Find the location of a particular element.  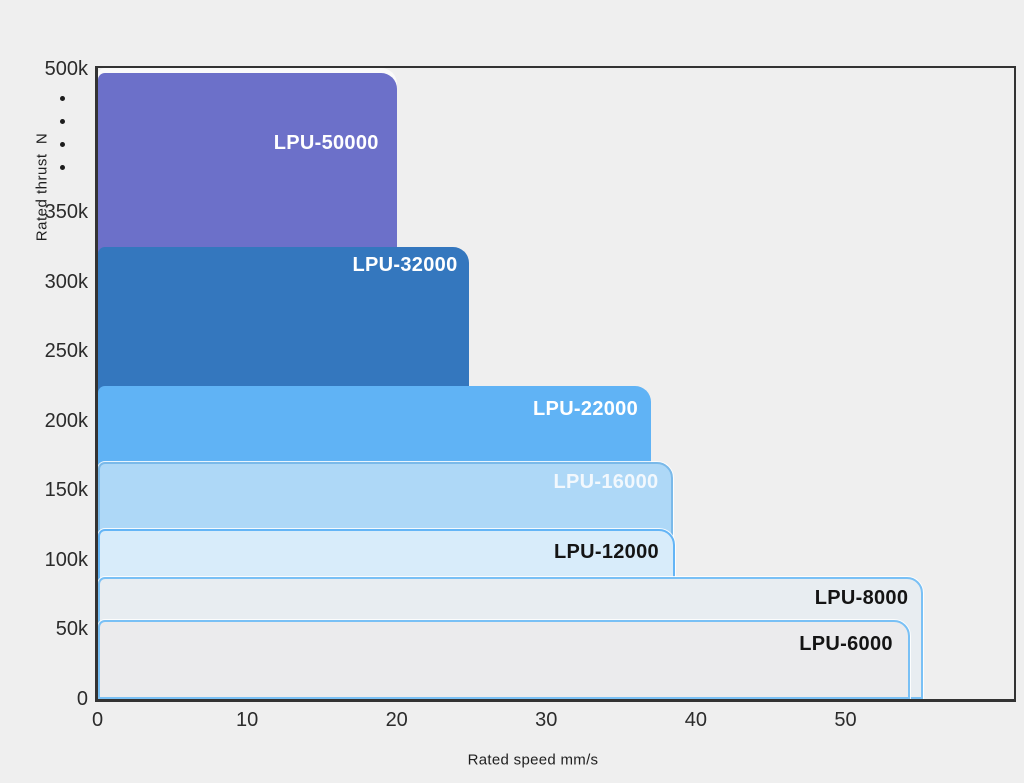

x-tick-label-30: 30 is located at coordinates (546, 720).